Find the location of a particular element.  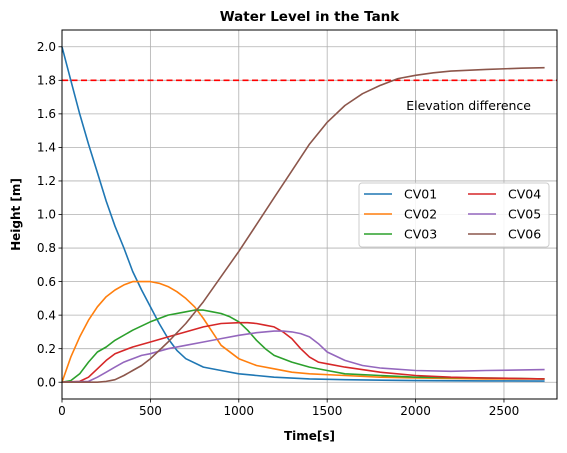

series-line-cv04 is located at coordinates (303, 352).